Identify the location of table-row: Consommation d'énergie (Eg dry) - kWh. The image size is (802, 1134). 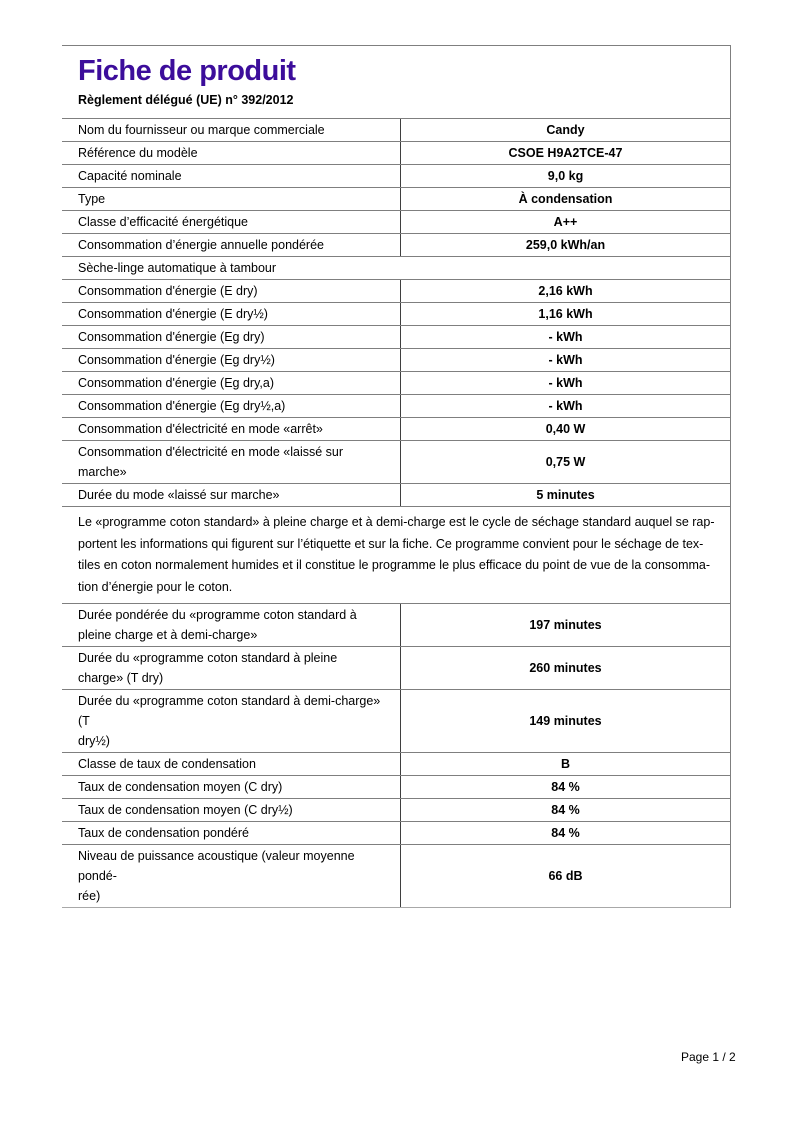
(396, 337).